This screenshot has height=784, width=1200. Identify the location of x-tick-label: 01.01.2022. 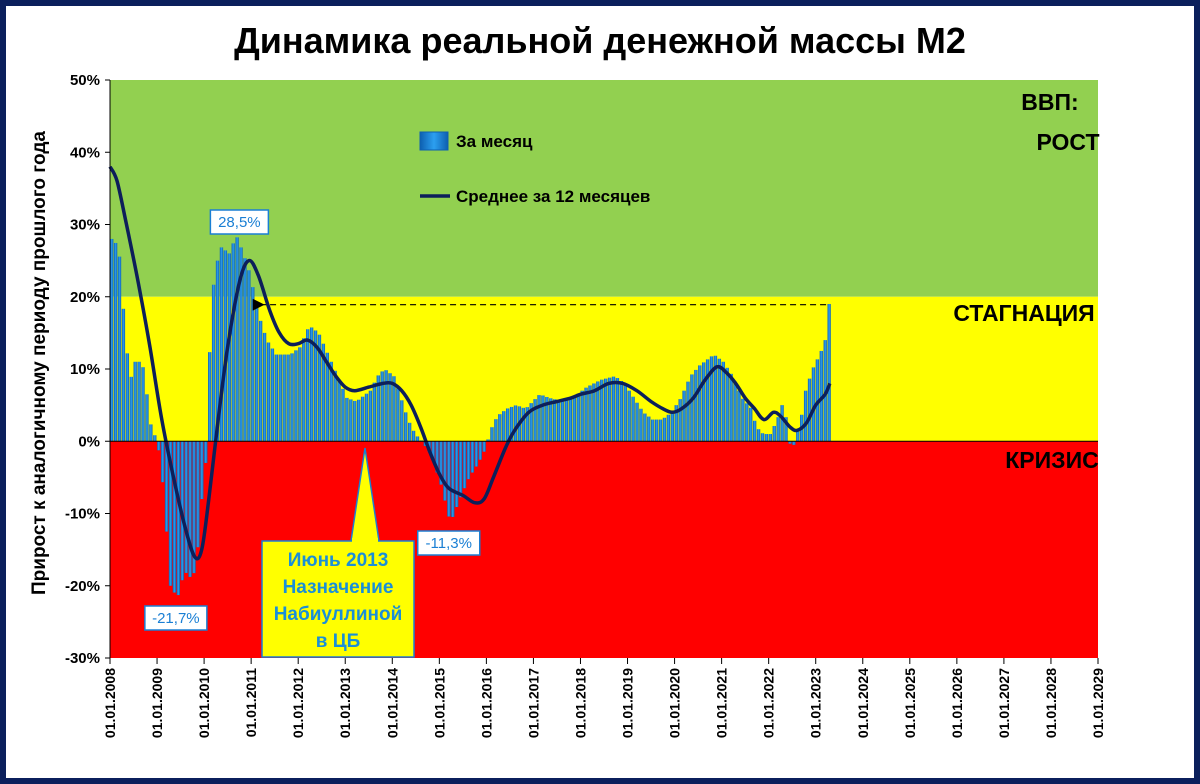
(769, 703).